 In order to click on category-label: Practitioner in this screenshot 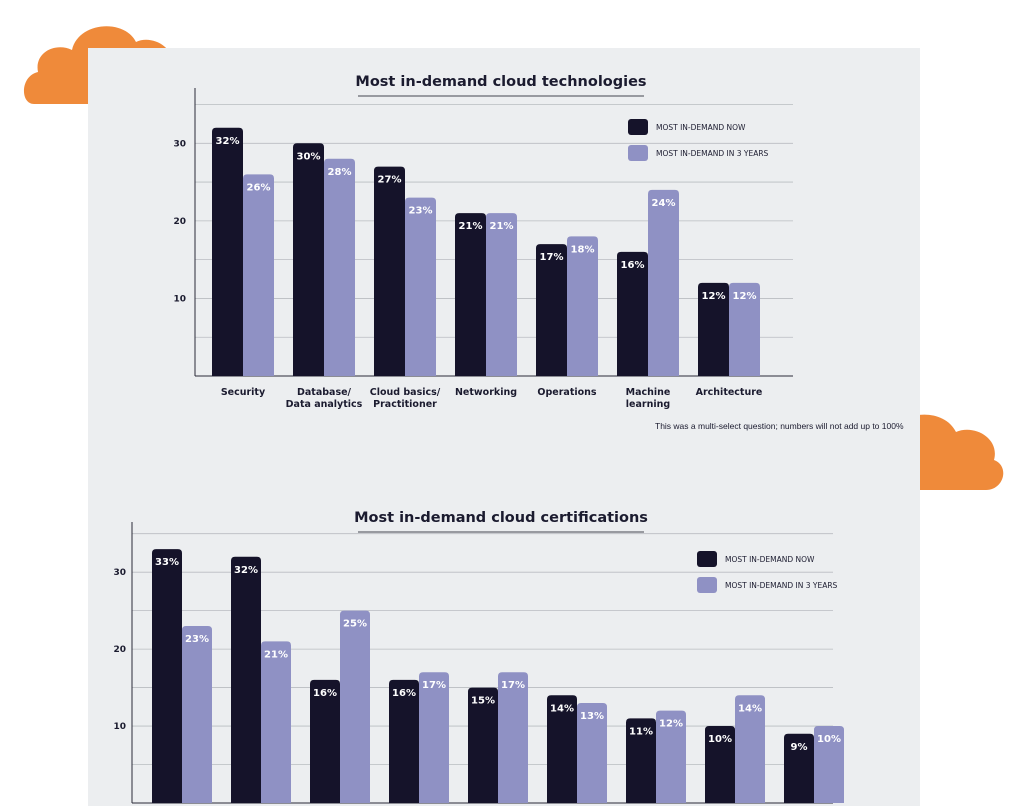, I will do `click(405, 404)`.